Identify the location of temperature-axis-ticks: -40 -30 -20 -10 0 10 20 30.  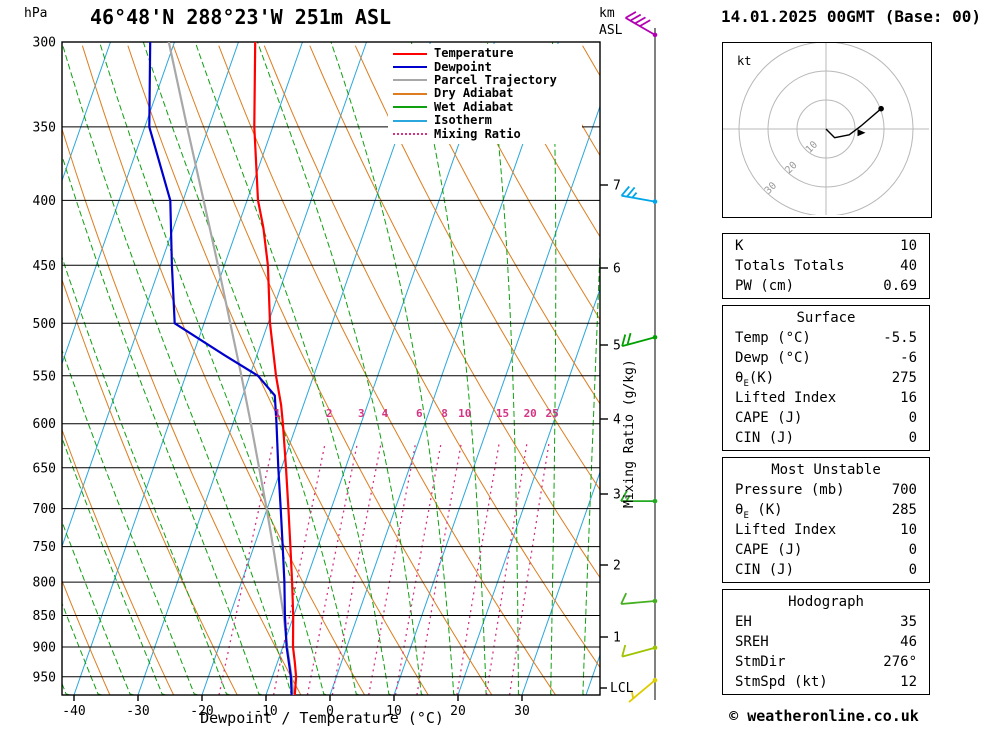
(296, 707).